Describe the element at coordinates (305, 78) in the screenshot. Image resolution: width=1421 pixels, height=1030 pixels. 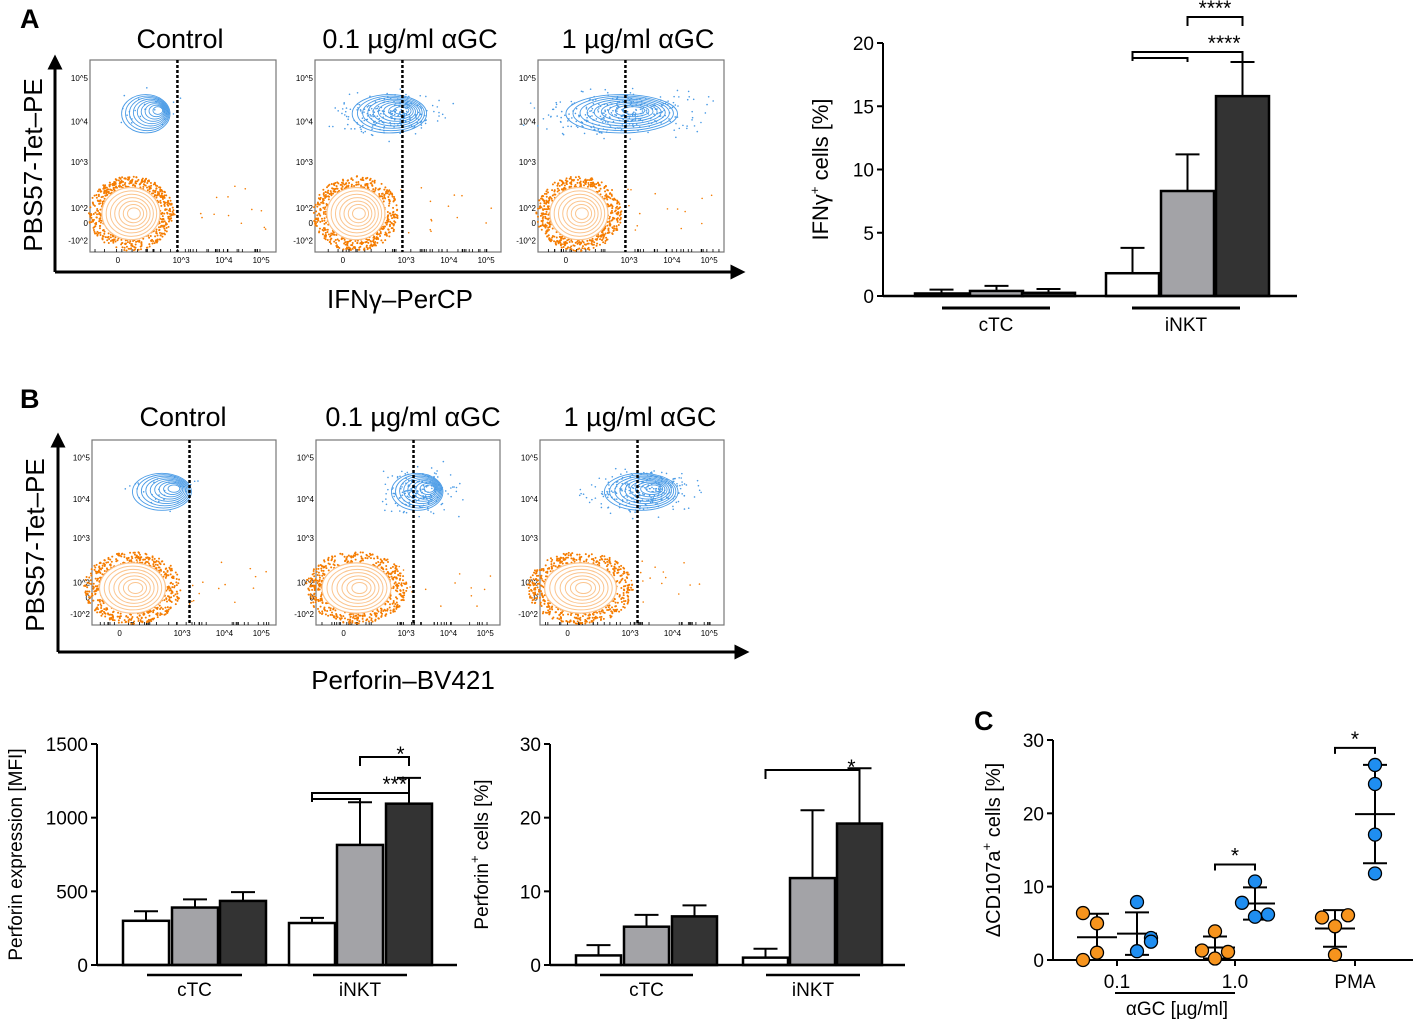
I see `y-tick-label: 10^5` at that location.